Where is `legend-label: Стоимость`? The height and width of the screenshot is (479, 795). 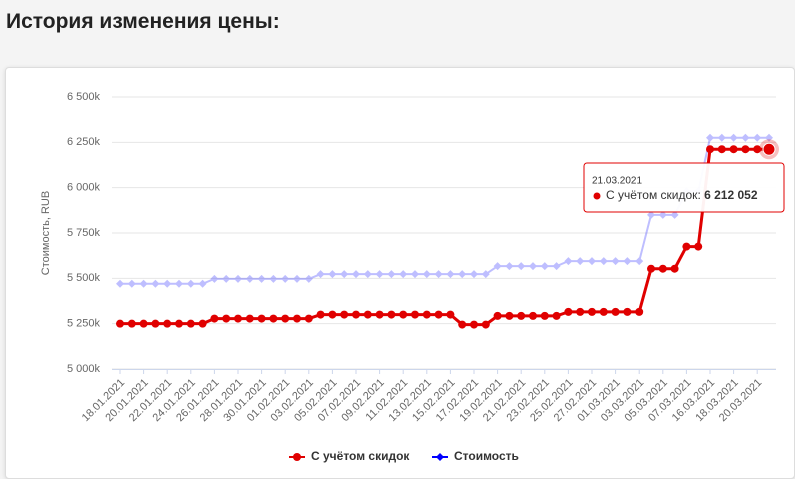
legend-label: Стоимость is located at coordinates (486, 456).